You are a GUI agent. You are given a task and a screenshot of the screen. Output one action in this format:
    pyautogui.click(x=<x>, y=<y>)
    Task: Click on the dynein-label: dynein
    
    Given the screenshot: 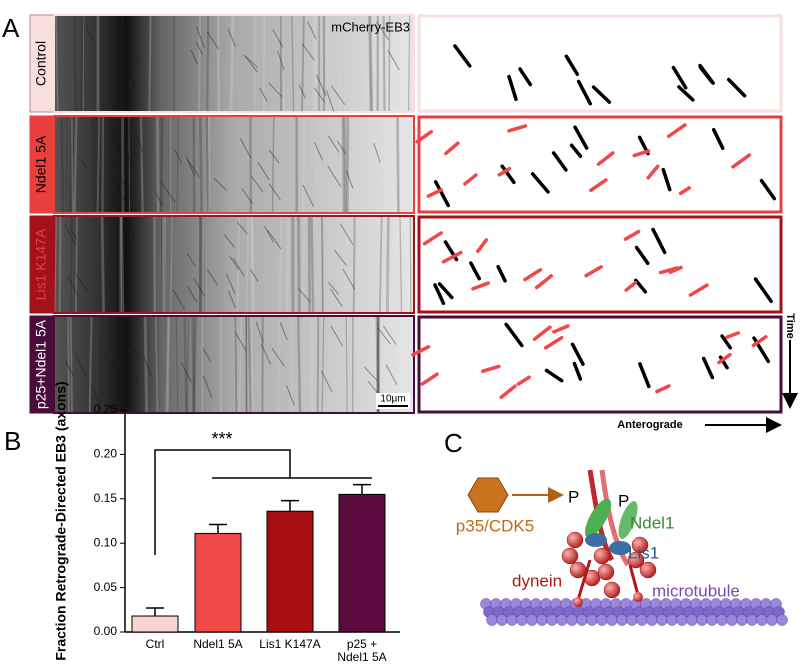 What is the action you would take?
    pyautogui.click(x=537, y=580)
    